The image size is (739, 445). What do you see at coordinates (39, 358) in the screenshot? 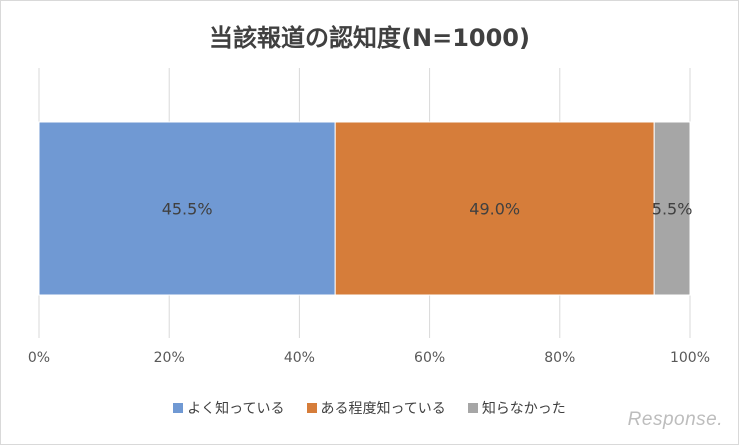
I see `x-tick-label: 0%` at bounding box center [39, 358].